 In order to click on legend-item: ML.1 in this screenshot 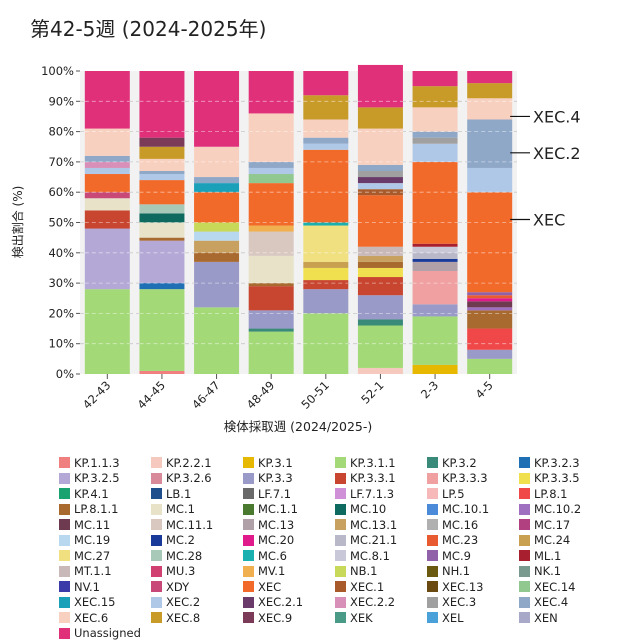, I will do `click(565, 556)`.